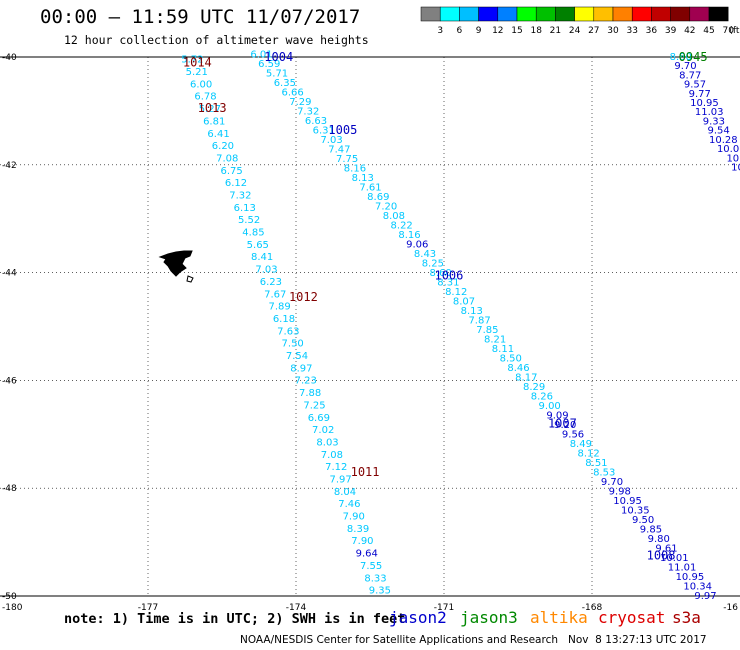  I want to click on wave-height-value: 7.08, so click(227, 158).